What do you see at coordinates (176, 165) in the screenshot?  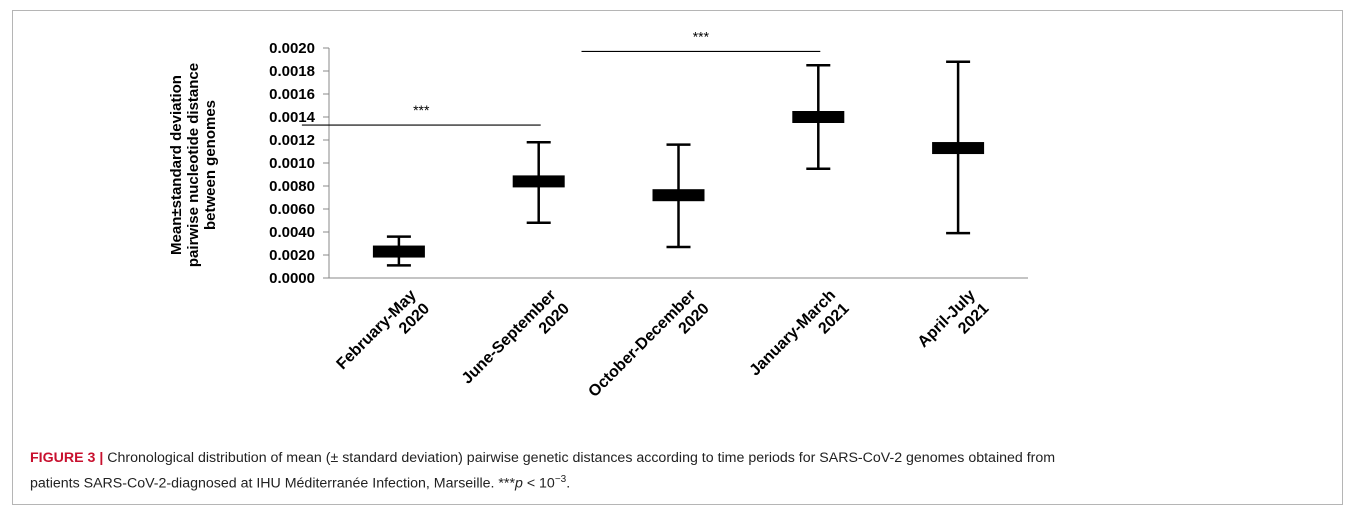 I see `y-axis-title-line: Mean±standard deviation` at bounding box center [176, 165].